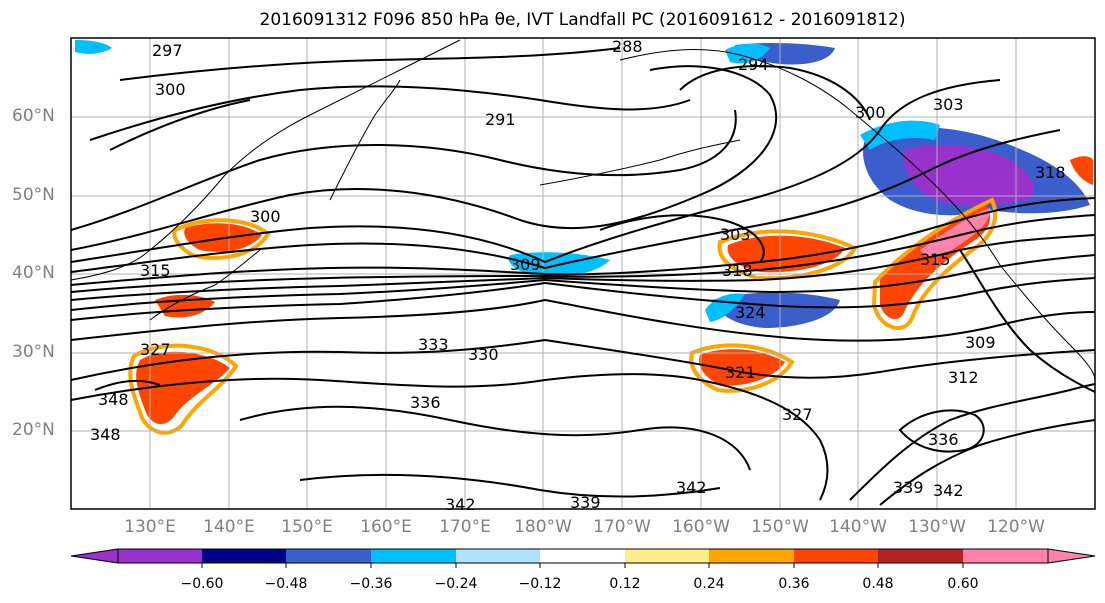 This screenshot has height=603, width=1105. What do you see at coordinates (33, 116) in the screenshot?
I see `lat-label-60n: 60°N` at bounding box center [33, 116].